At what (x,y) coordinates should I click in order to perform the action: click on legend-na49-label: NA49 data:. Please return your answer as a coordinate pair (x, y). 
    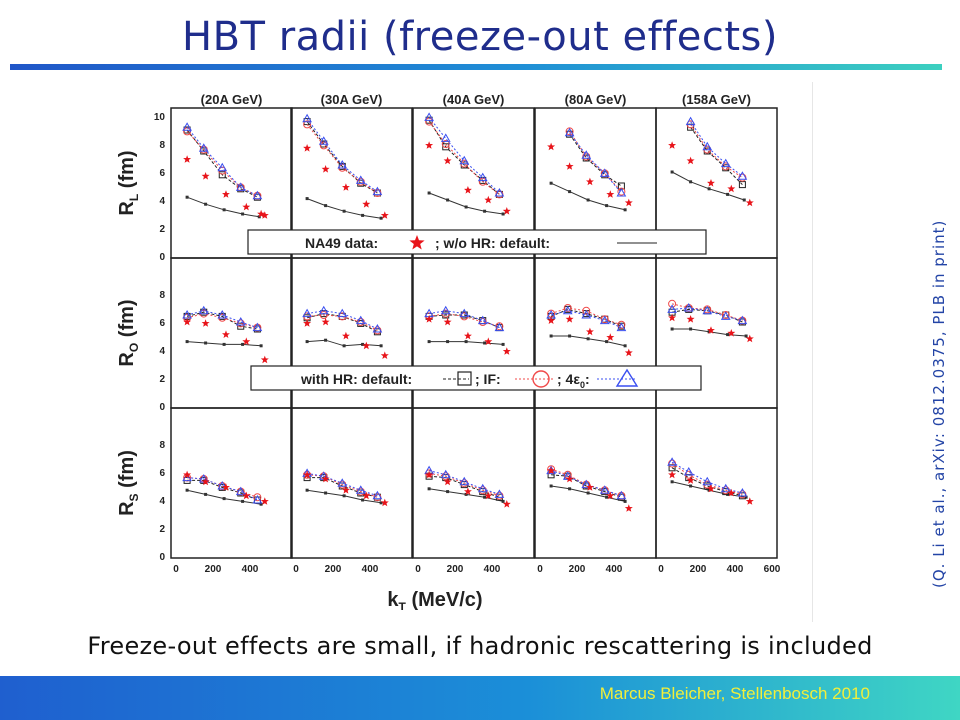
    Looking at the image, I should click on (341, 243).